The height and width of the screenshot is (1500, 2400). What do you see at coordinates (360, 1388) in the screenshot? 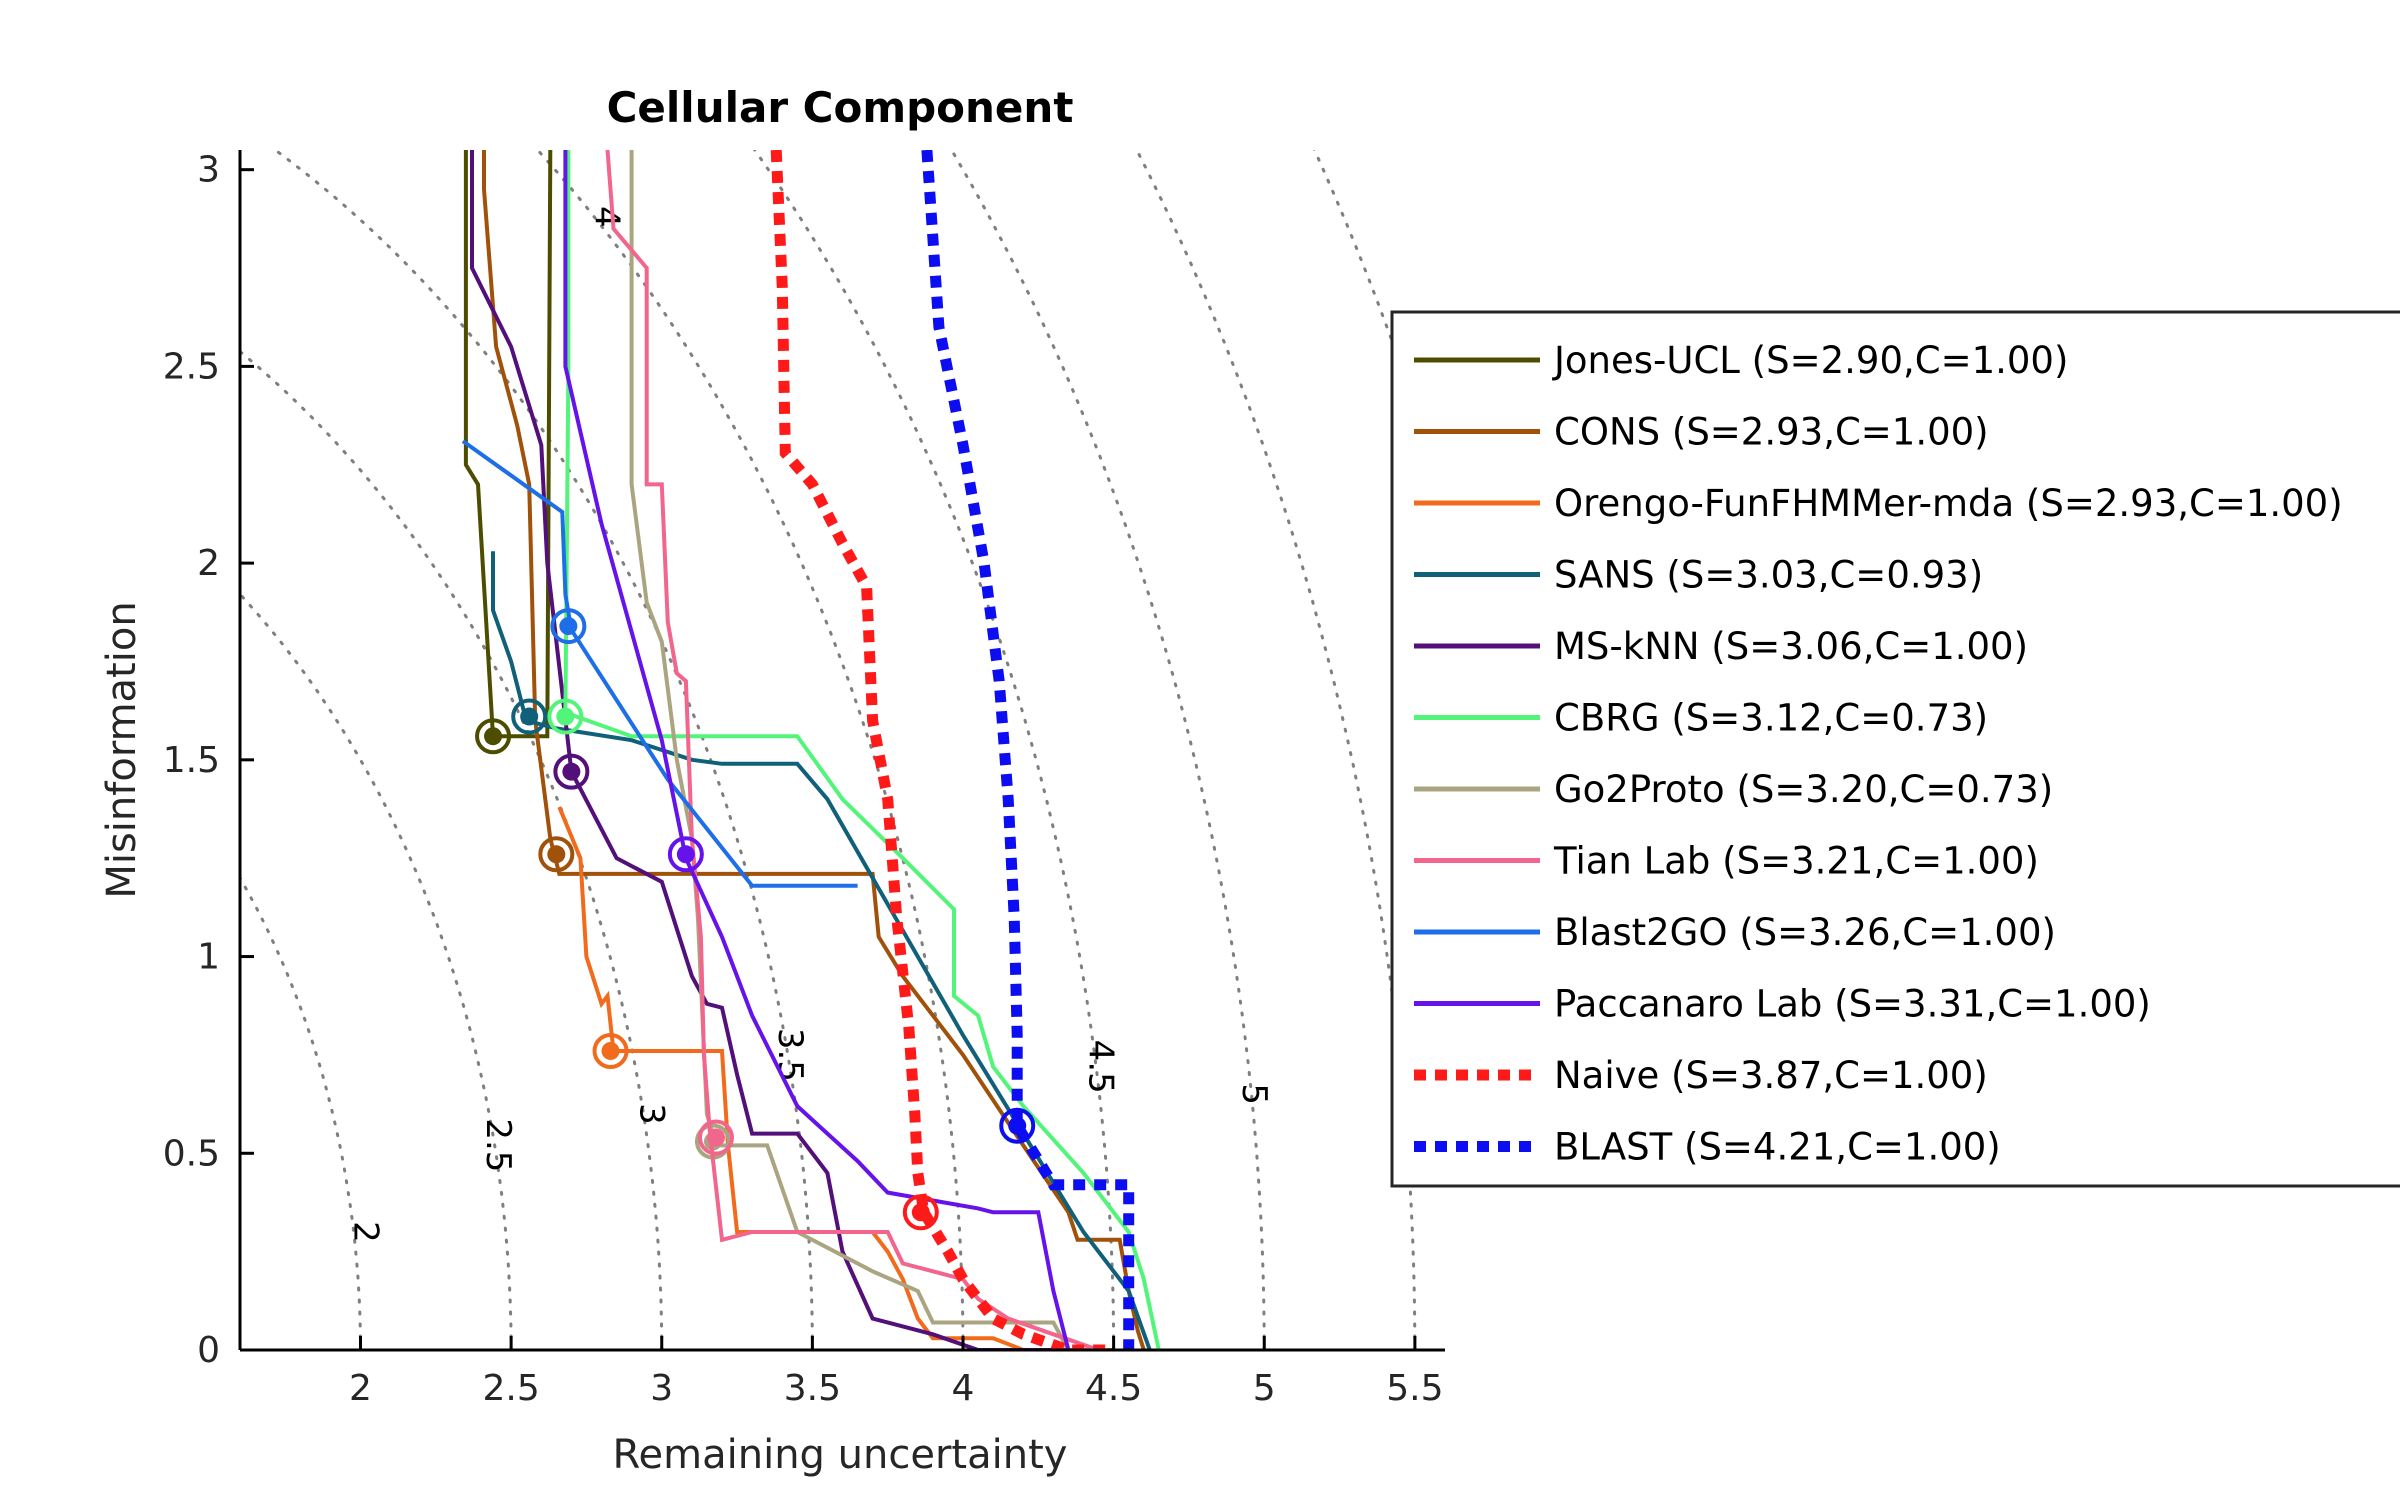
I see `x-tick-label: 2` at bounding box center [360, 1388].